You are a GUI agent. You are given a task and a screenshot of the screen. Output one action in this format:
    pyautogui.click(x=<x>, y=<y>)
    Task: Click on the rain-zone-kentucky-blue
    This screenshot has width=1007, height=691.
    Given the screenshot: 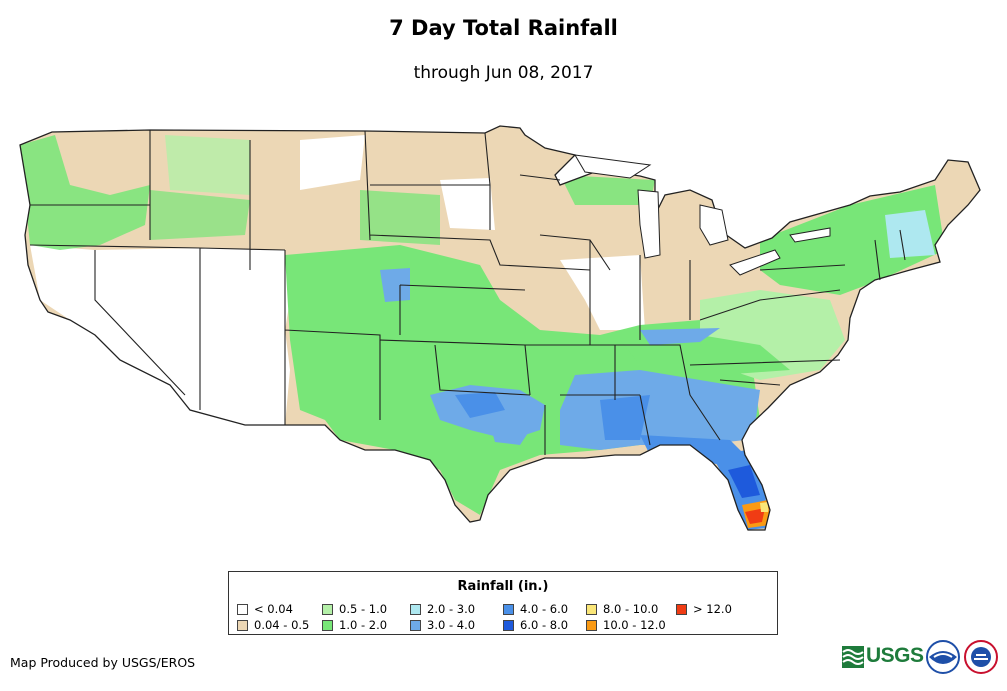 What is the action you would take?
    pyautogui.click(x=680, y=336)
    